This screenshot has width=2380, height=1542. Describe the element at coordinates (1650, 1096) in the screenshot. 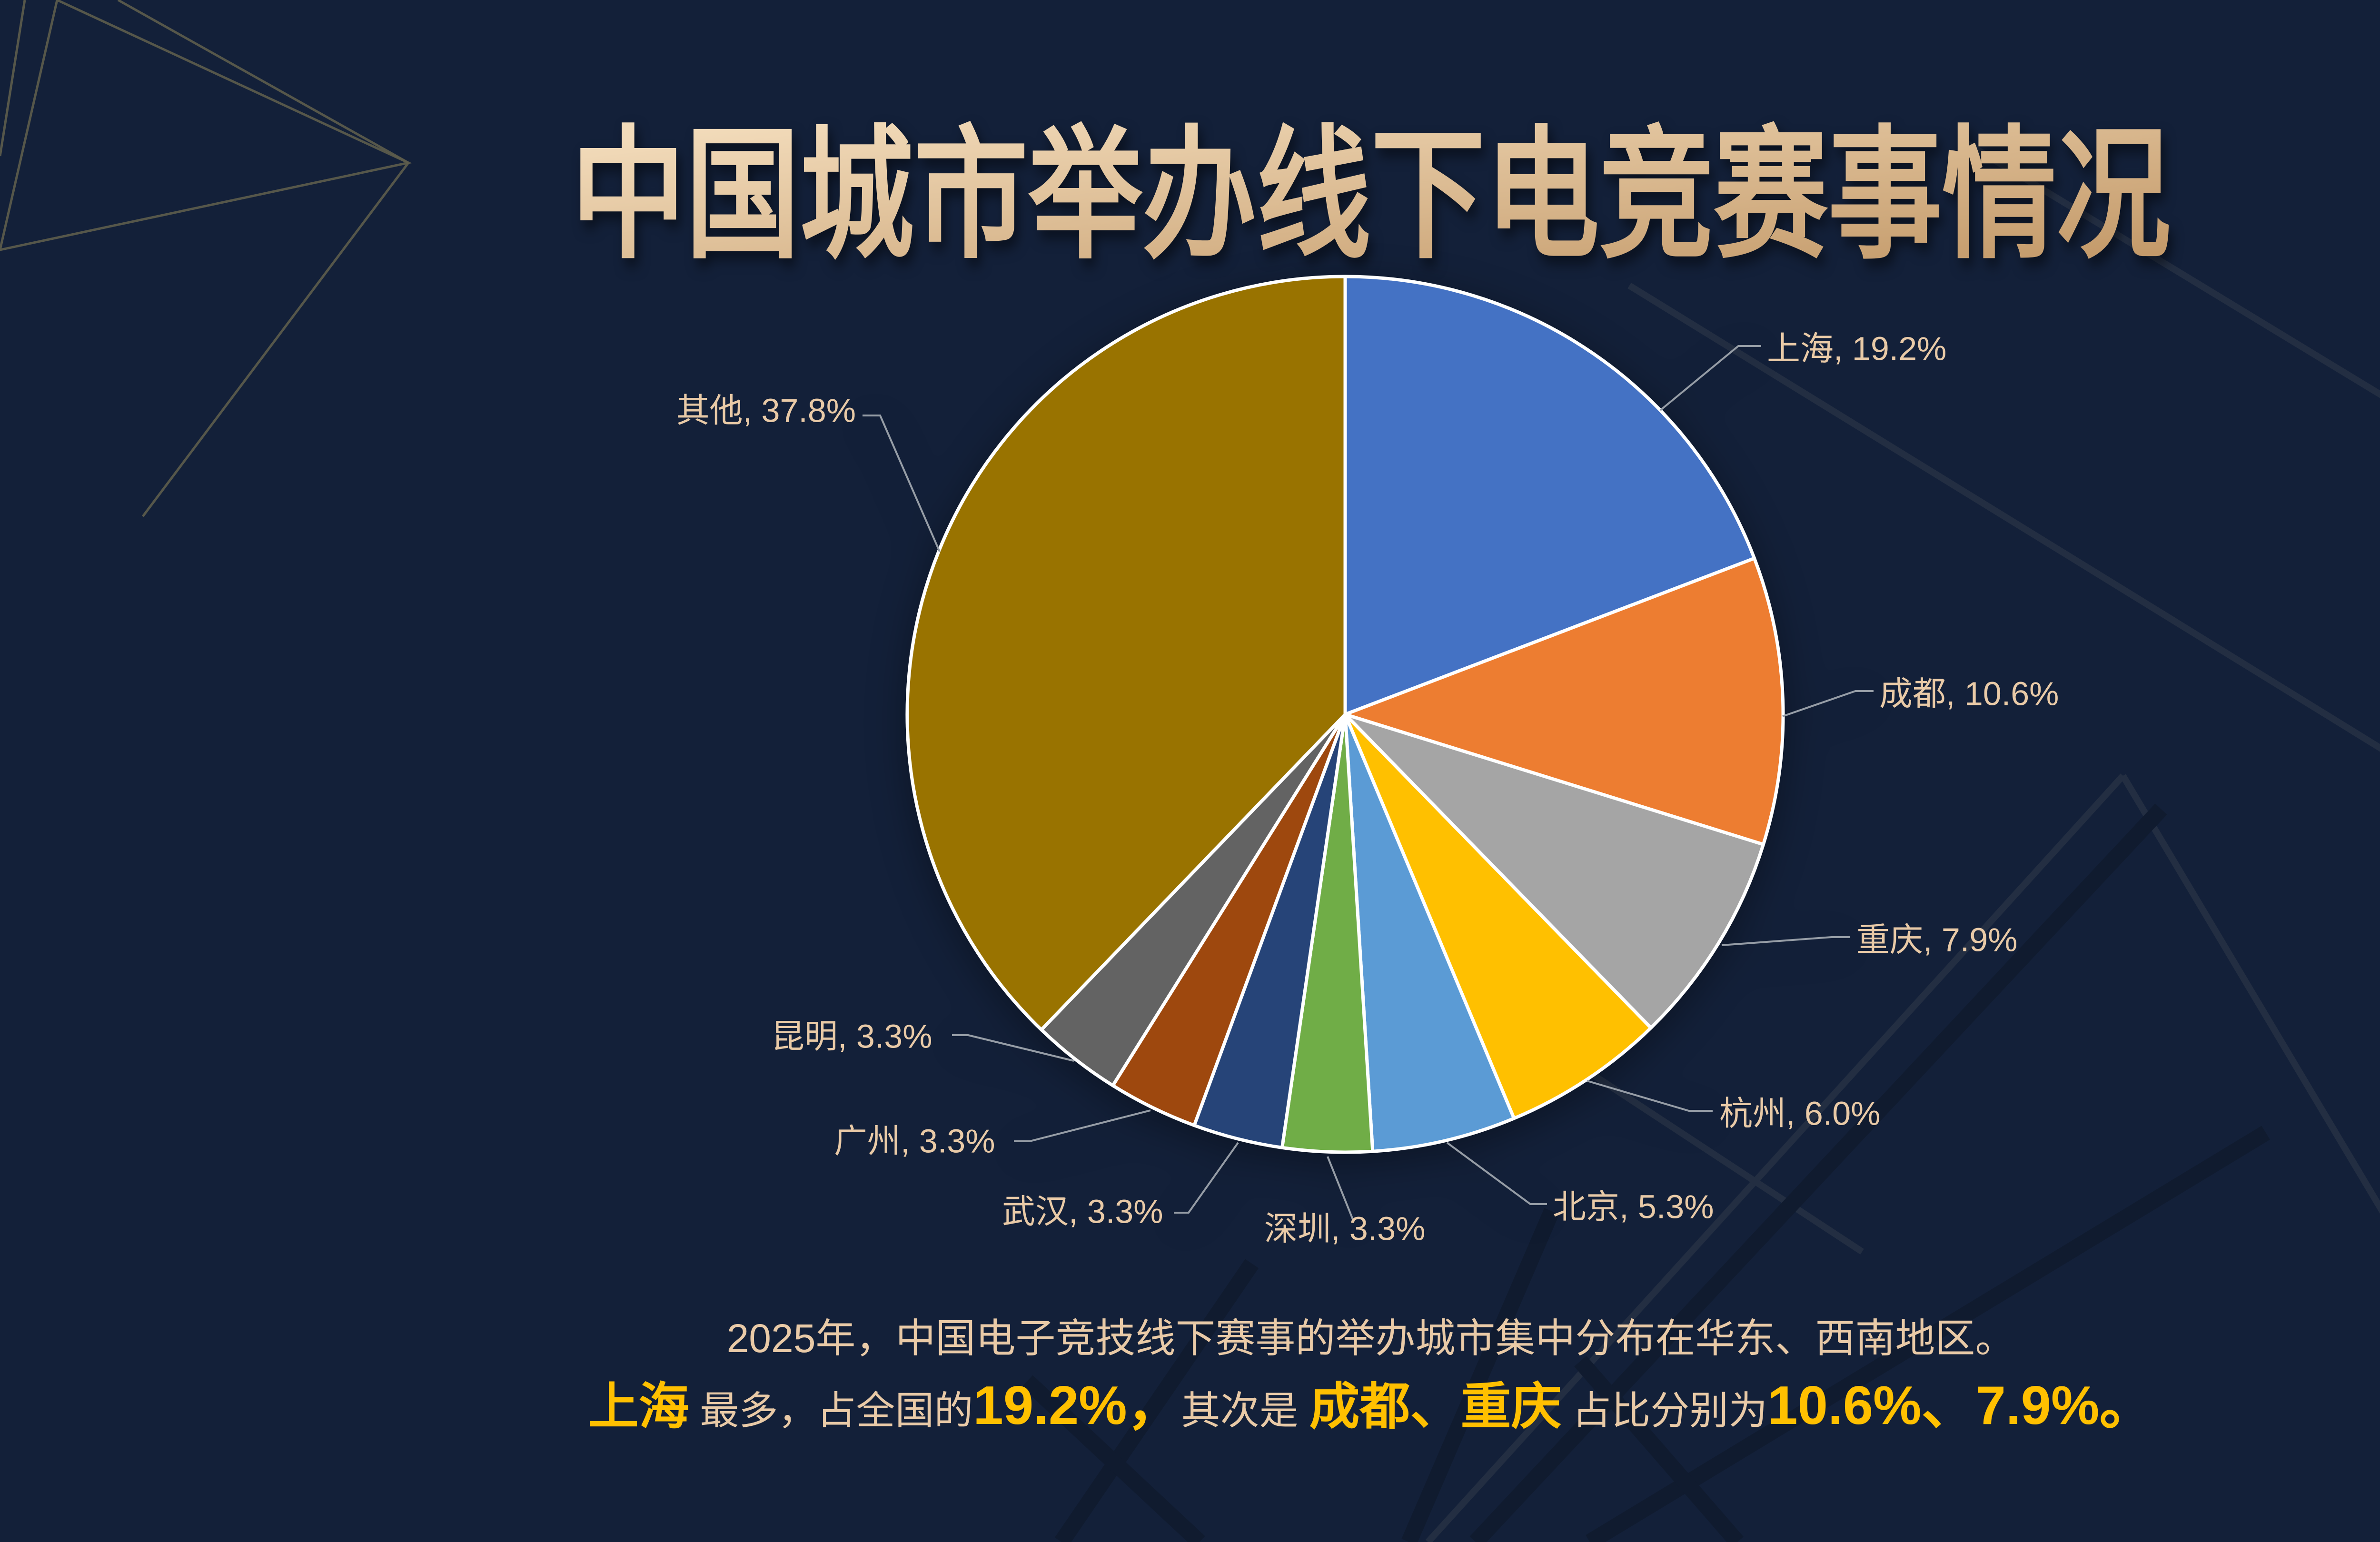

I see `leader-line-杭州` at that location.